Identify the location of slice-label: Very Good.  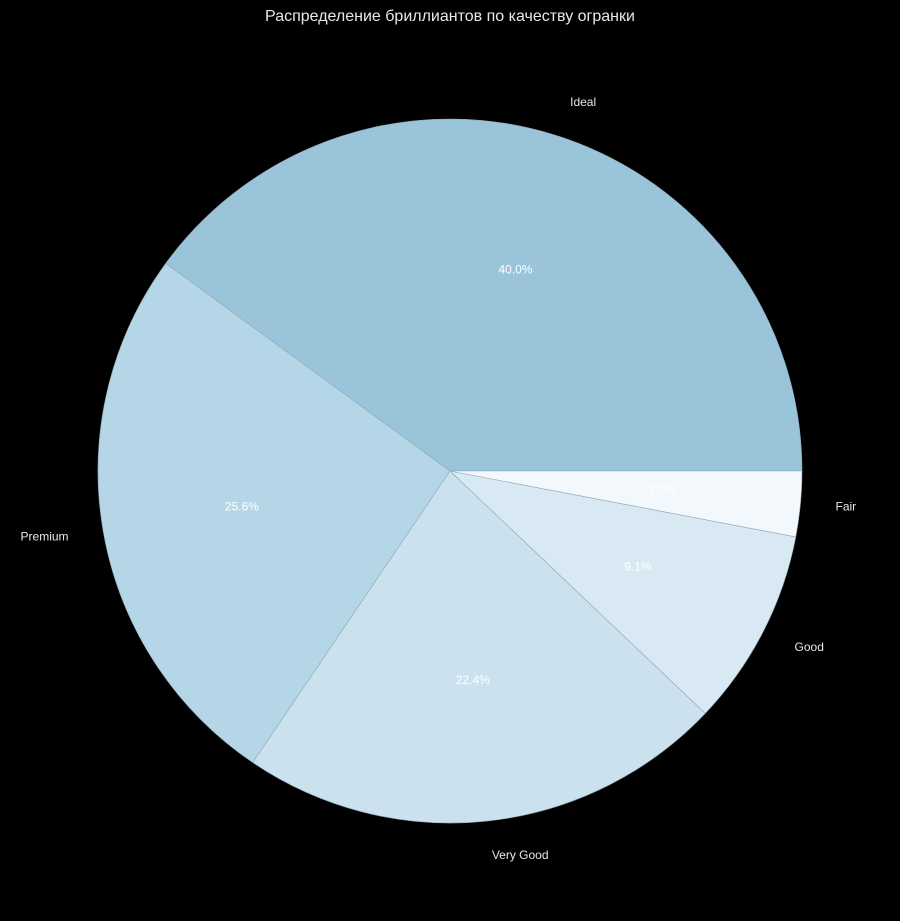
(520, 855).